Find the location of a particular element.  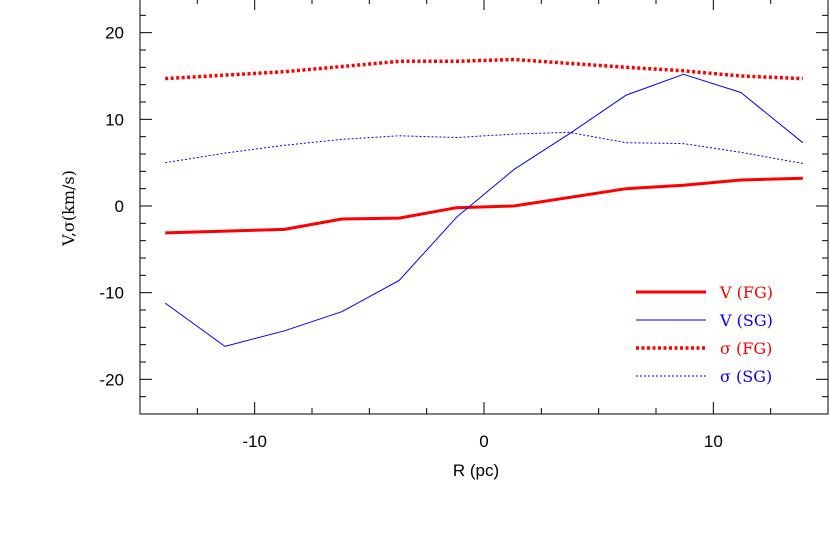

legend-label-0: V (FG) is located at coordinates (746, 292).